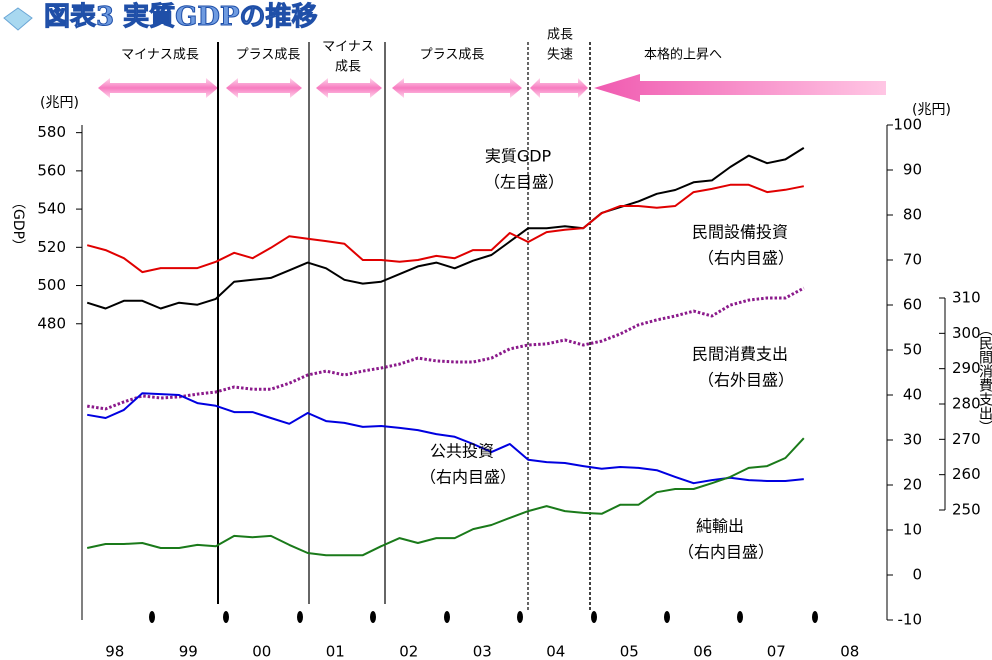 The height and width of the screenshot is (660, 992). What do you see at coordinates (482, 651) in the screenshot?
I see `x-tick-label: 03` at bounding box center [482, 651].